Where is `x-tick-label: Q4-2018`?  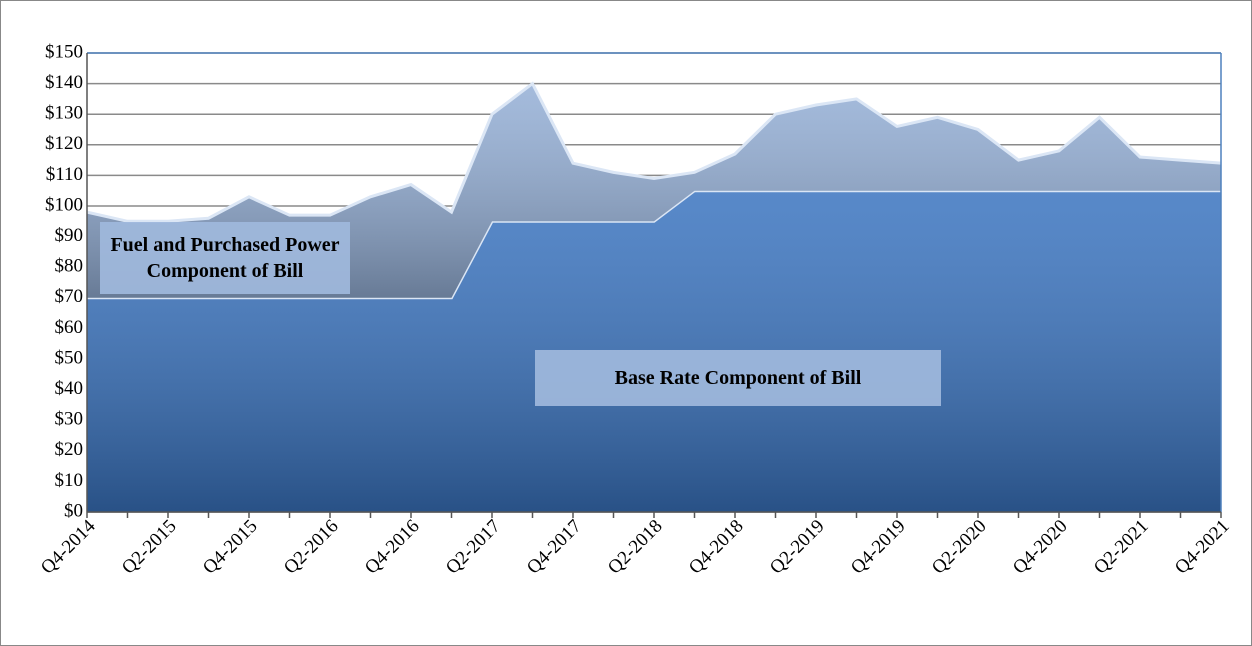
x-tick-label: Q4-2018 is located at coordinates (716, 547).